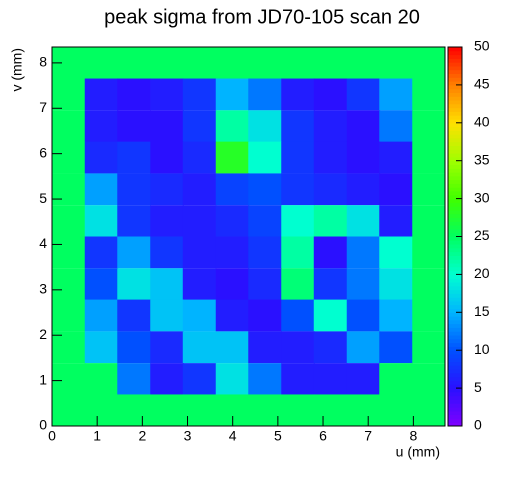  Describe the element at coordinates (43, 198) in the screenshot. I see `y-tick-label: 5` at that location.